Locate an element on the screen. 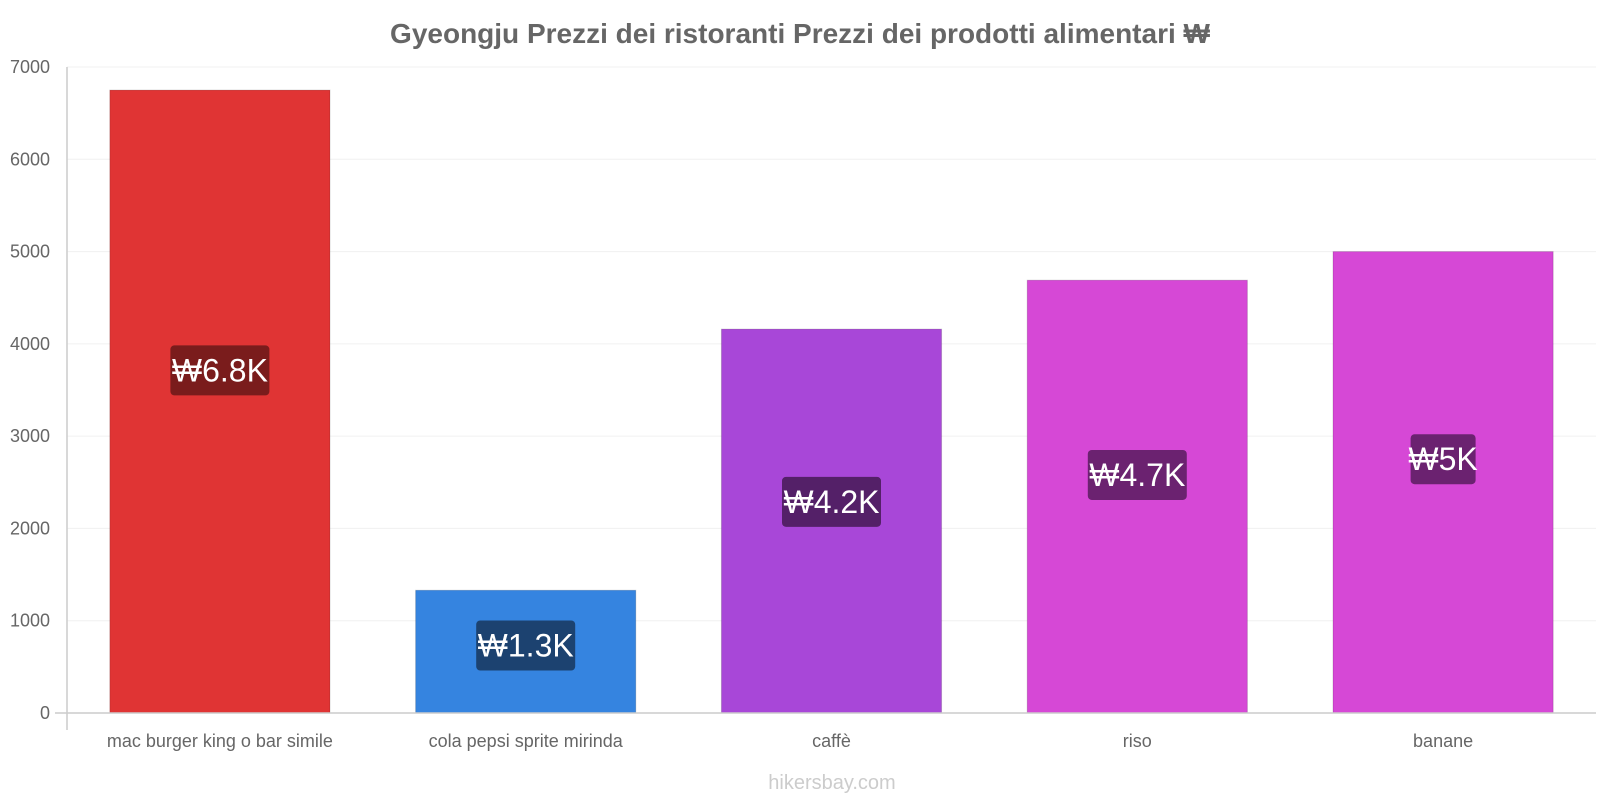 The width and height of the screenshot is (1600, 800). data-label: ₩1.3K is located at coordinates (526, 645).